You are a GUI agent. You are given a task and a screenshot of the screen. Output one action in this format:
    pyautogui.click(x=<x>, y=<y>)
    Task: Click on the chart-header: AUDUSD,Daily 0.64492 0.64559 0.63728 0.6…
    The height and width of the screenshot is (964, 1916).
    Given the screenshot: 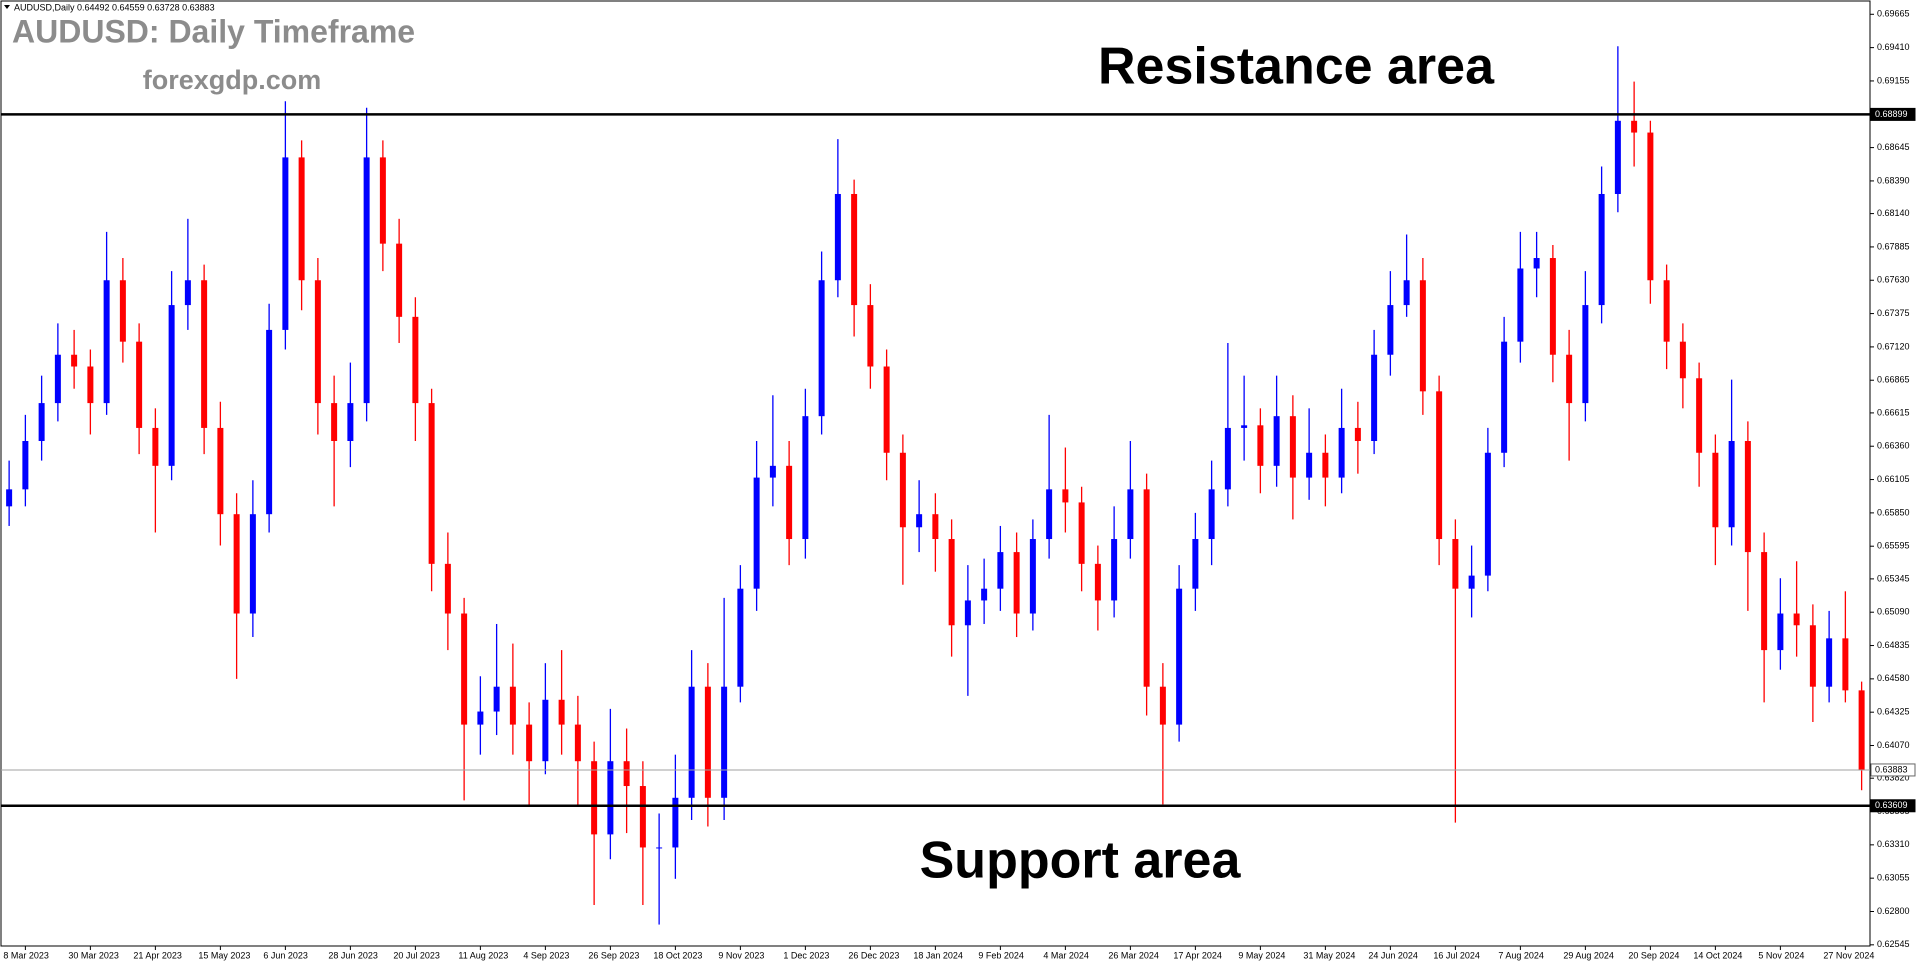 What is the action you would take?
    pyautogui.click(x=114, y=7)
    